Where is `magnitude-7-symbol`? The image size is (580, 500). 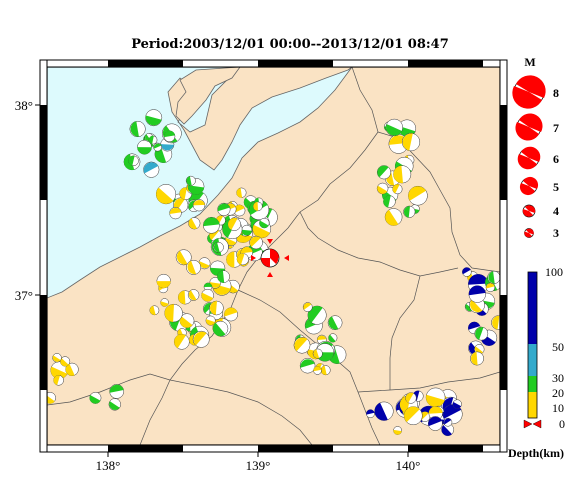 magnitude-7-symbol is located at coordinates (529, 127).